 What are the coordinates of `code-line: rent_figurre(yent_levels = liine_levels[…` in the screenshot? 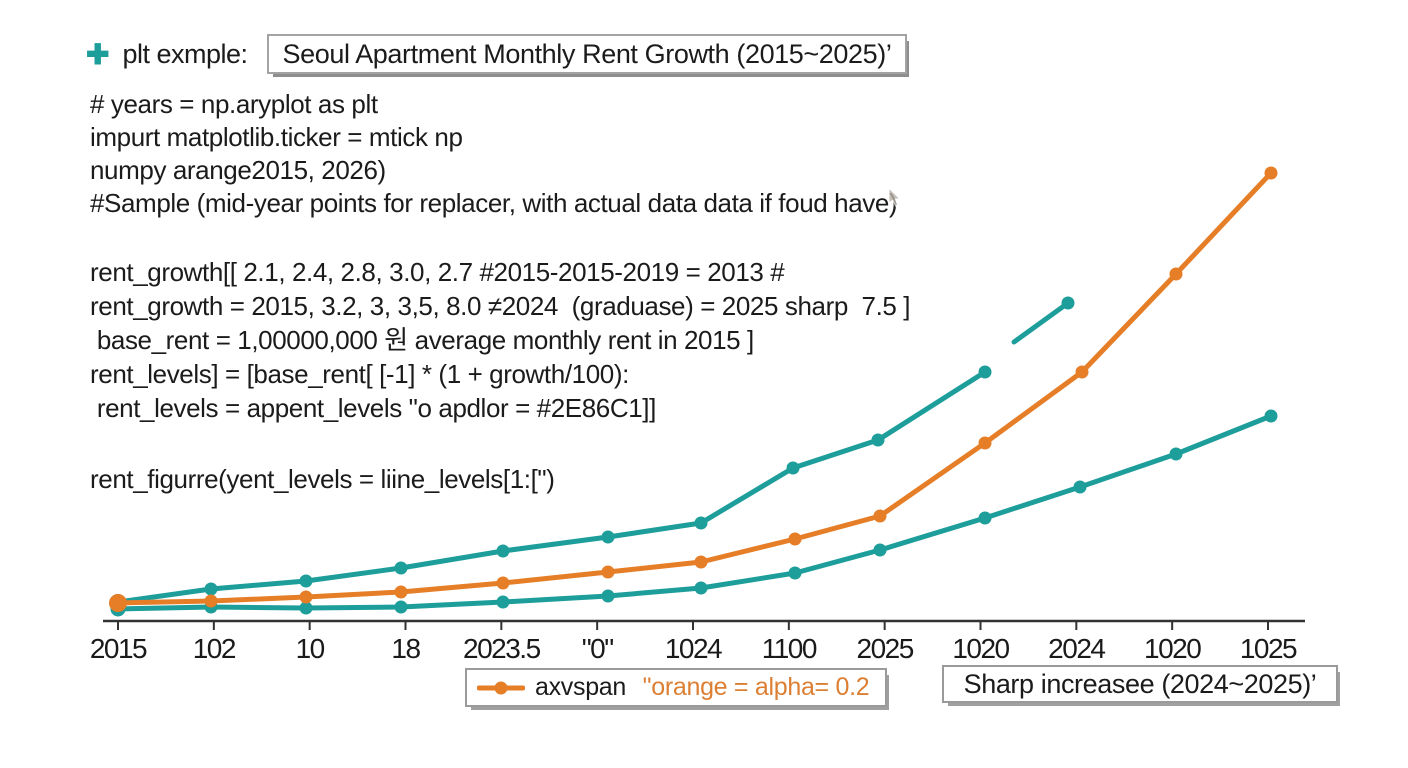 It's located at (322, 479).